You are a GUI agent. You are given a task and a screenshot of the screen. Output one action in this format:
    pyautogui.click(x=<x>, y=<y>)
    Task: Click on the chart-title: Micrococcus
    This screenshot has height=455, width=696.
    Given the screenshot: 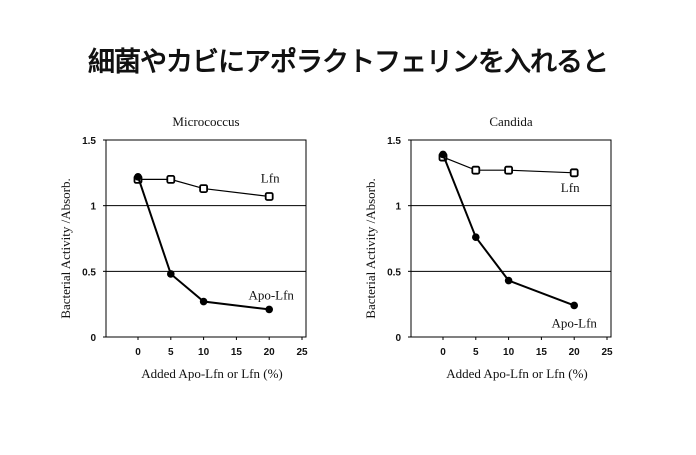 What is the action you would take?
    pyautogui.click(x=205, y=121)
    